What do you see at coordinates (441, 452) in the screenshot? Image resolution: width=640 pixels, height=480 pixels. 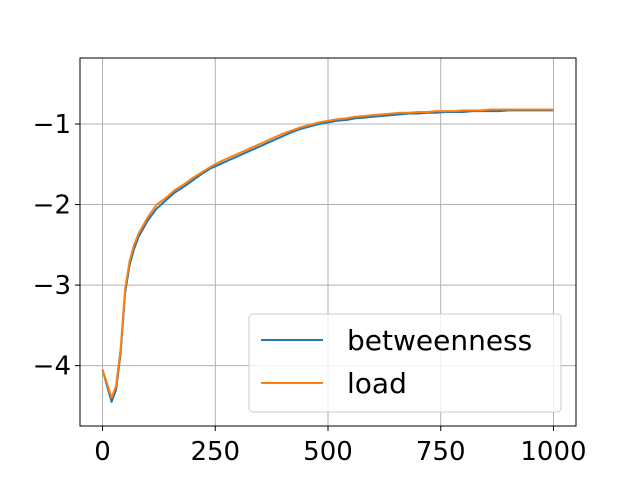 I see `x-tick-label: 750` at bounding box center [441, 452].